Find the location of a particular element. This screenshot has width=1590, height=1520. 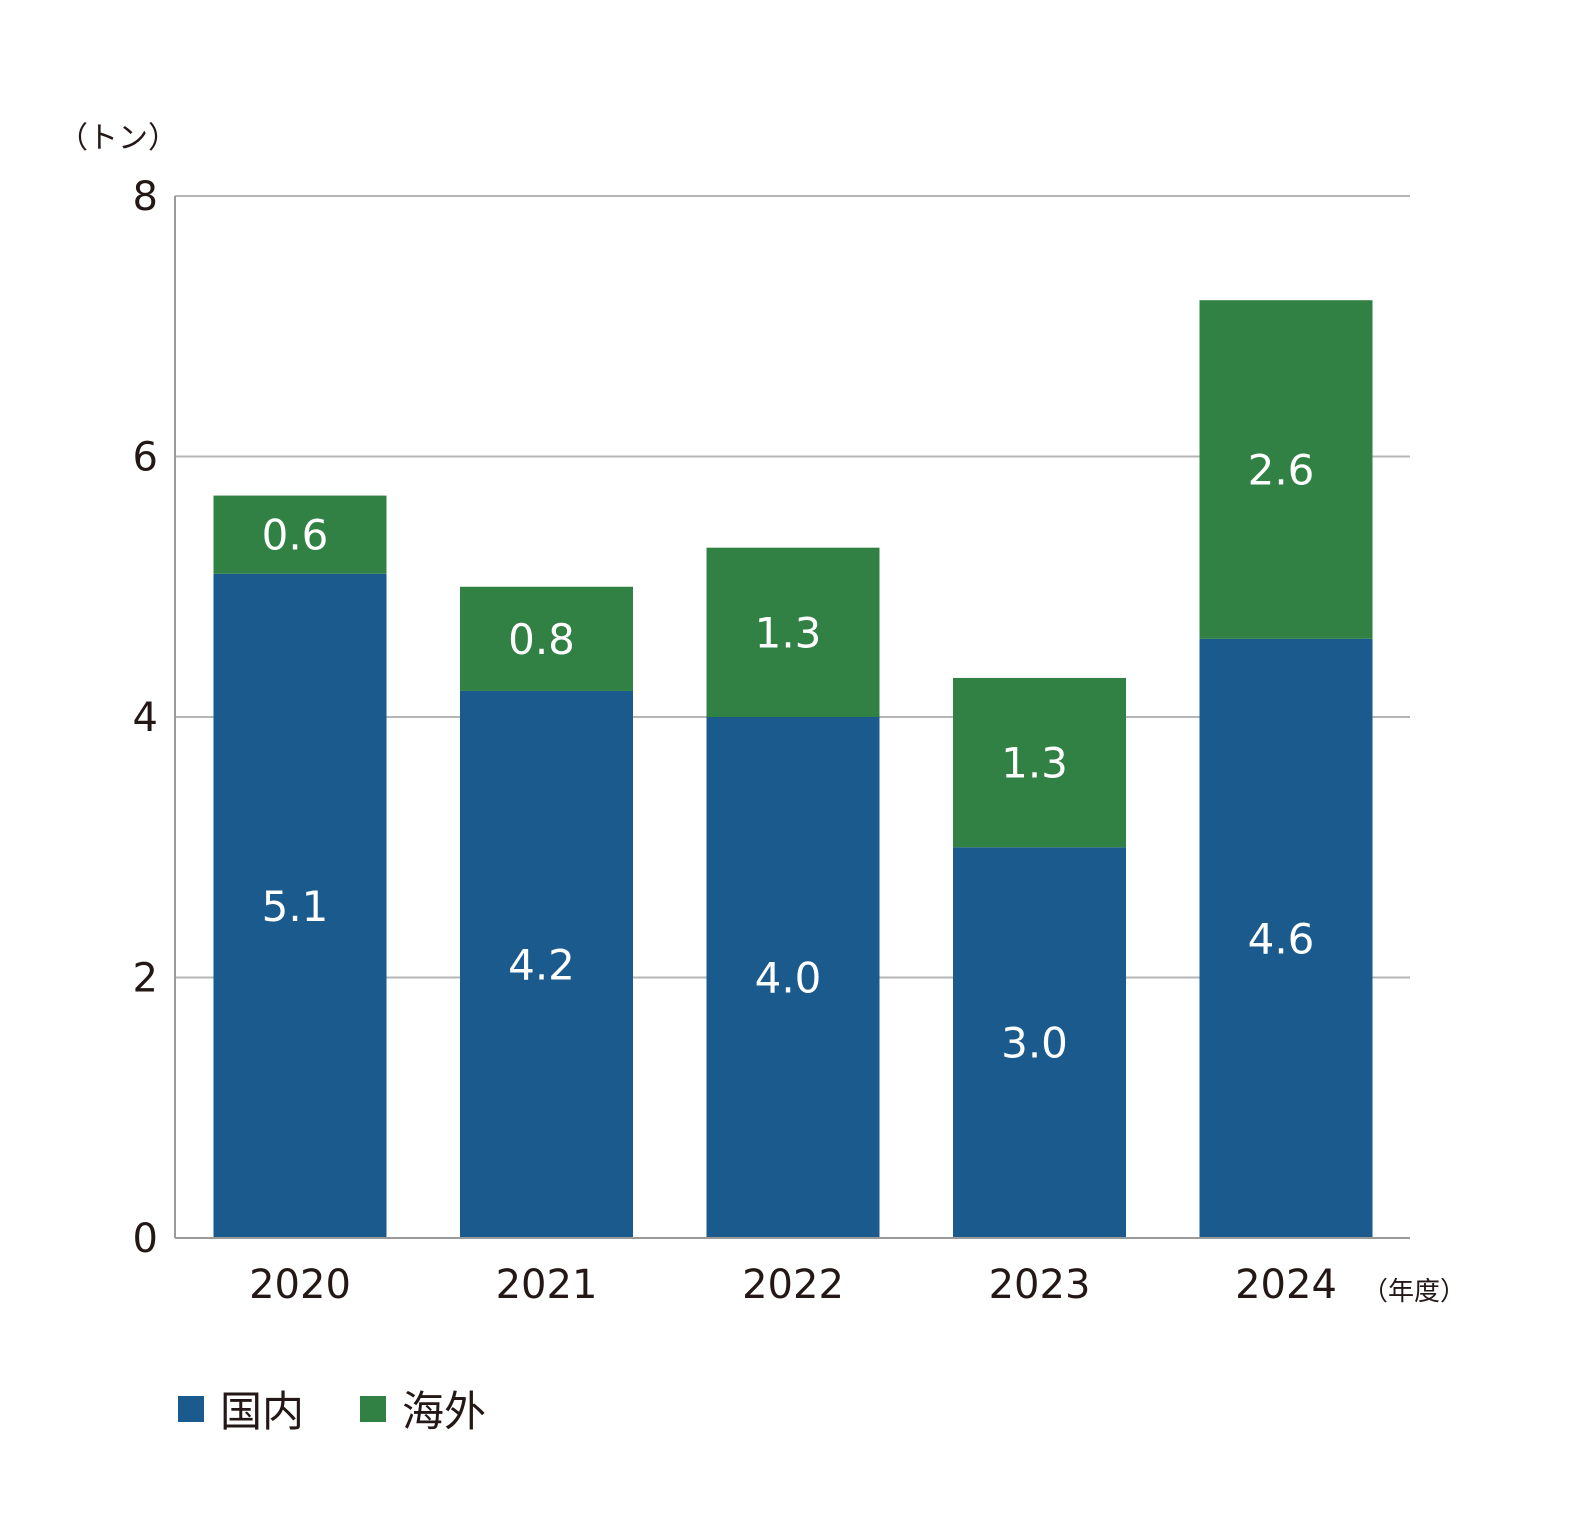

bar-overseas-2020 is located at coordinates (300, 534).